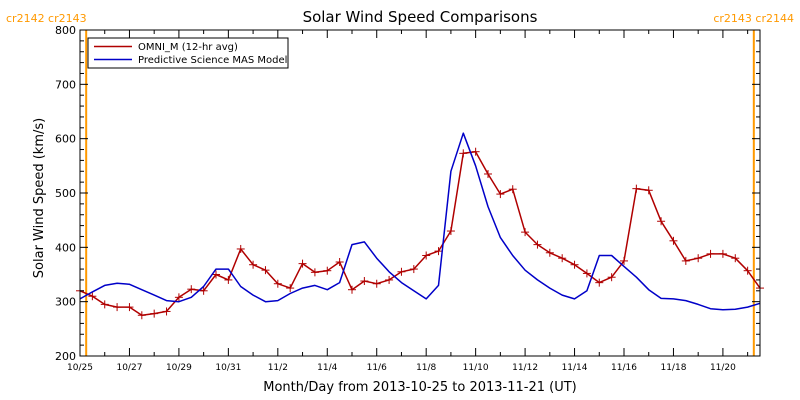 Image resolution: width=800 pixels, height=400 pixels. What do you see at coordinates (575, 368) in the screenshot?
I see `x-tick-label: 11/14` at bounding box center [575, 368].